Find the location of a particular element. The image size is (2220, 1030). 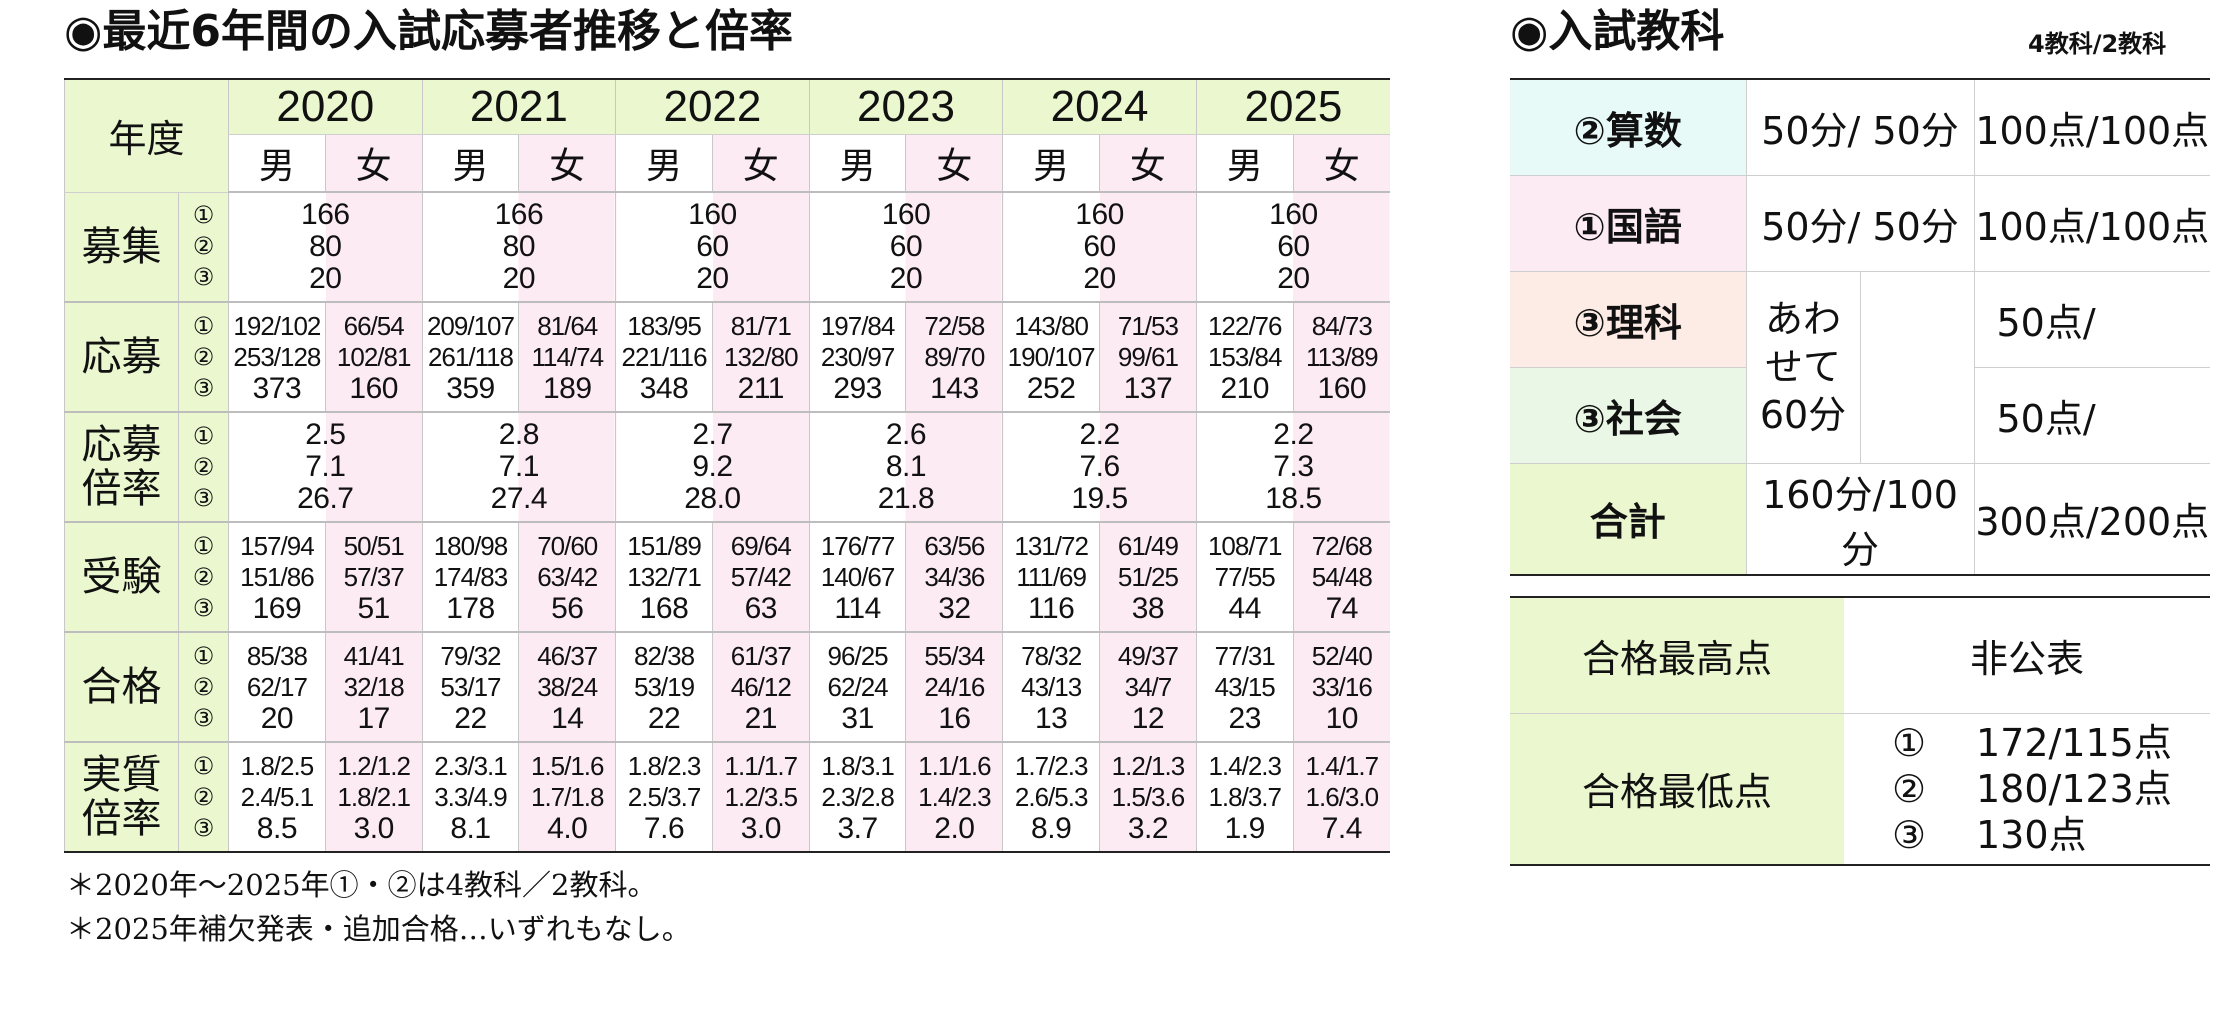

value: 43/15 is located at coordinates (1245, 686).